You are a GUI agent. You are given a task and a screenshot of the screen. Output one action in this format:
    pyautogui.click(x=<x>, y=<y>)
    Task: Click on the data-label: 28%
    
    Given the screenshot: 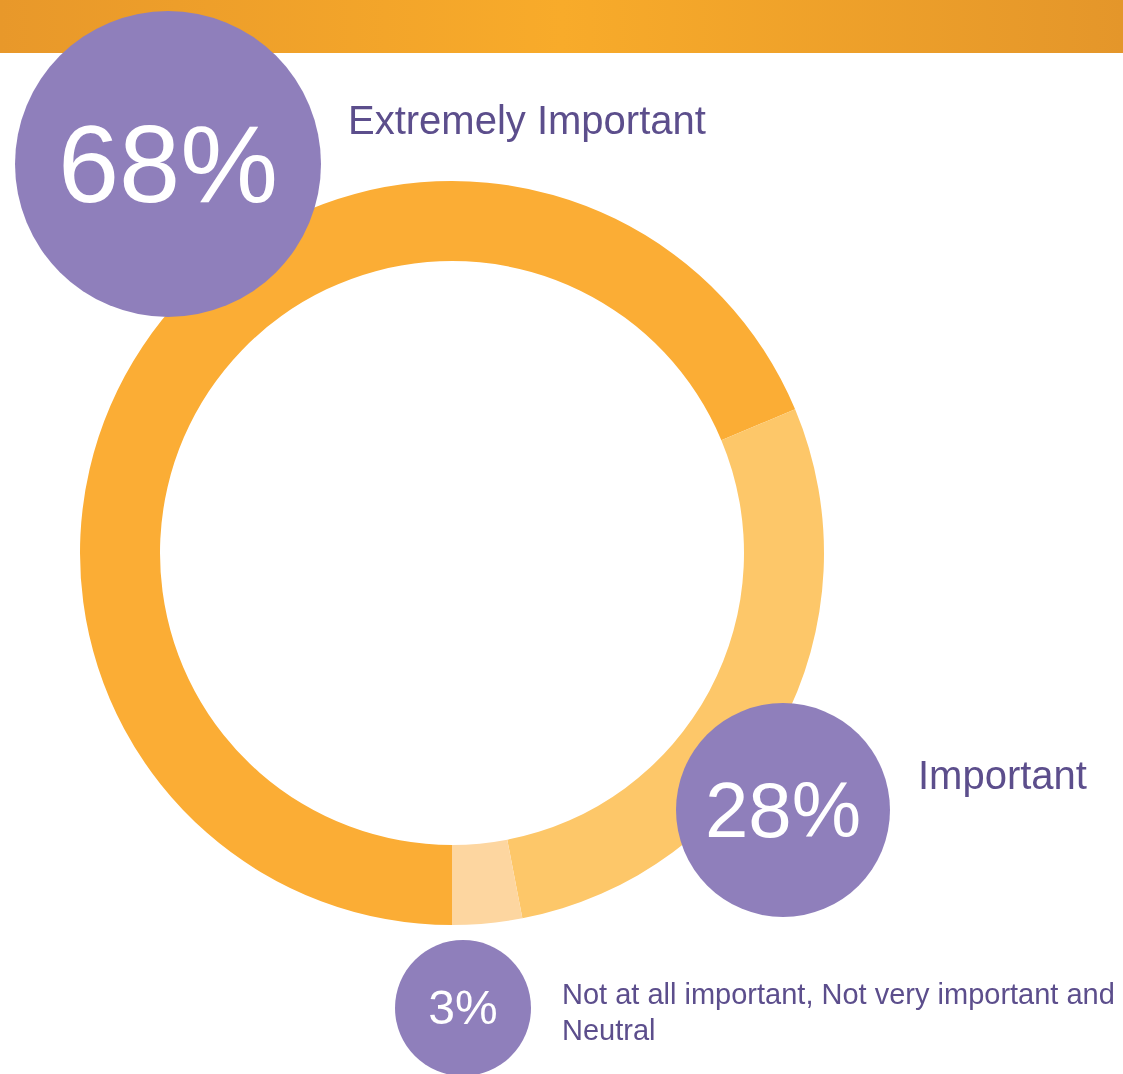 What is the action you would take?
    pyautogui.click(x=783, y=810)
    